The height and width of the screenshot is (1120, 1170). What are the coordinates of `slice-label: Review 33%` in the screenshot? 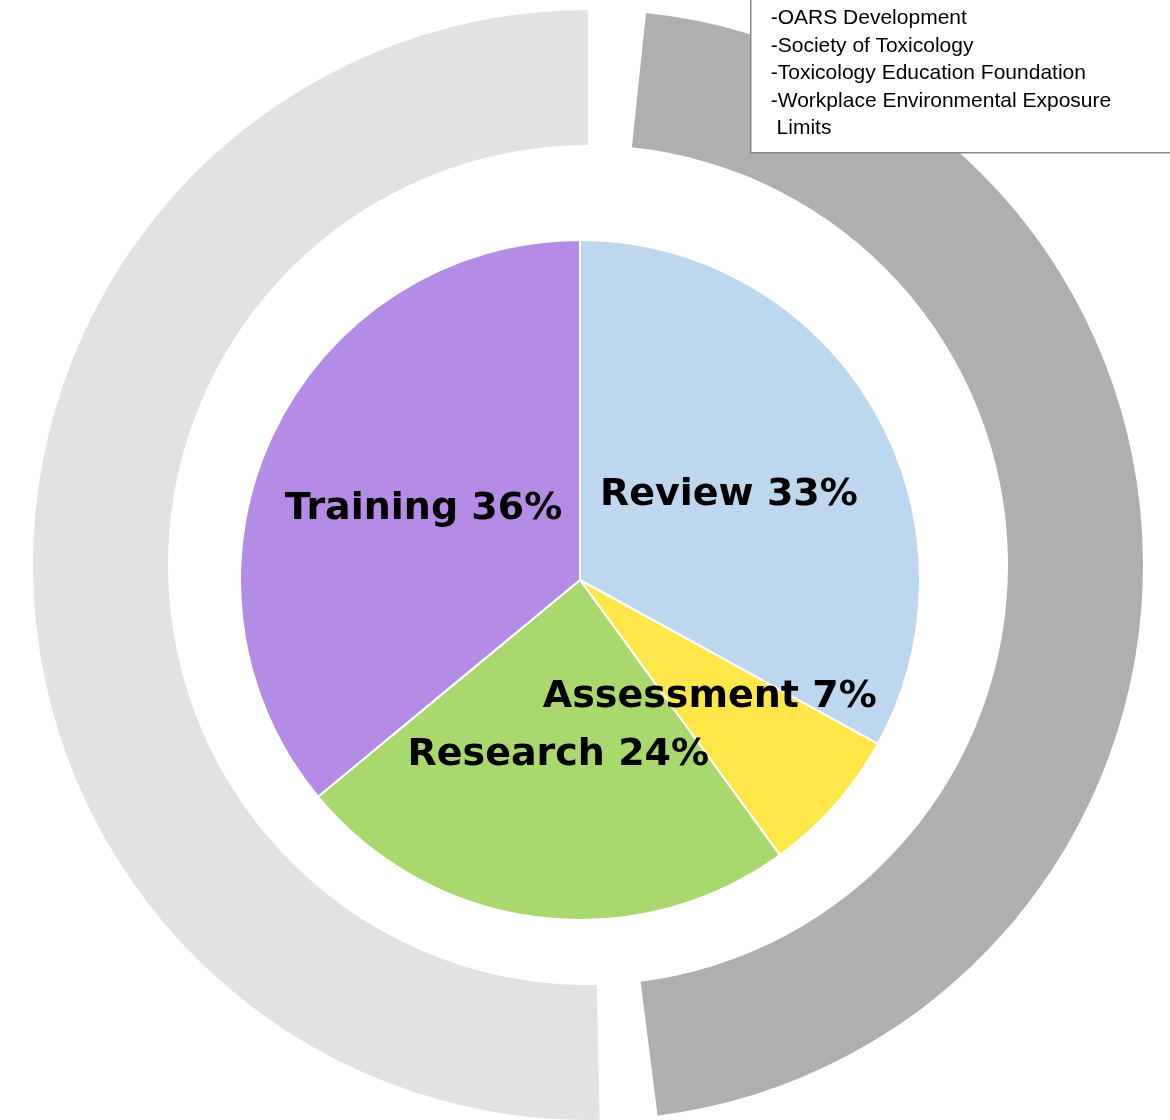 It's located at (728, 491).